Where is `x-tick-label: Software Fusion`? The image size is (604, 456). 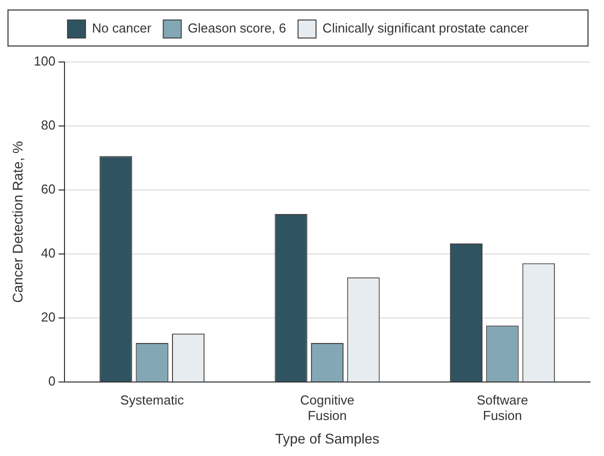 x-tick-label: Software Fusion is located at coordinates (502, 407).